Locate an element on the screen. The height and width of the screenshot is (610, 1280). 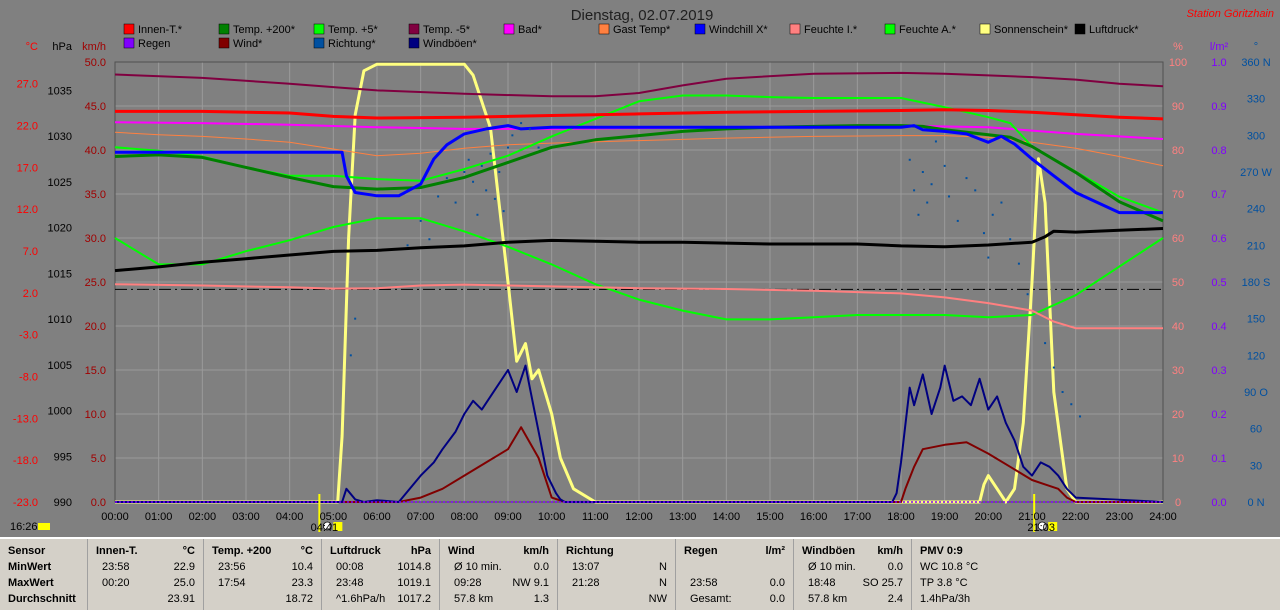
left-axis-tick: -23.0 is located at coordinates (25, 503).